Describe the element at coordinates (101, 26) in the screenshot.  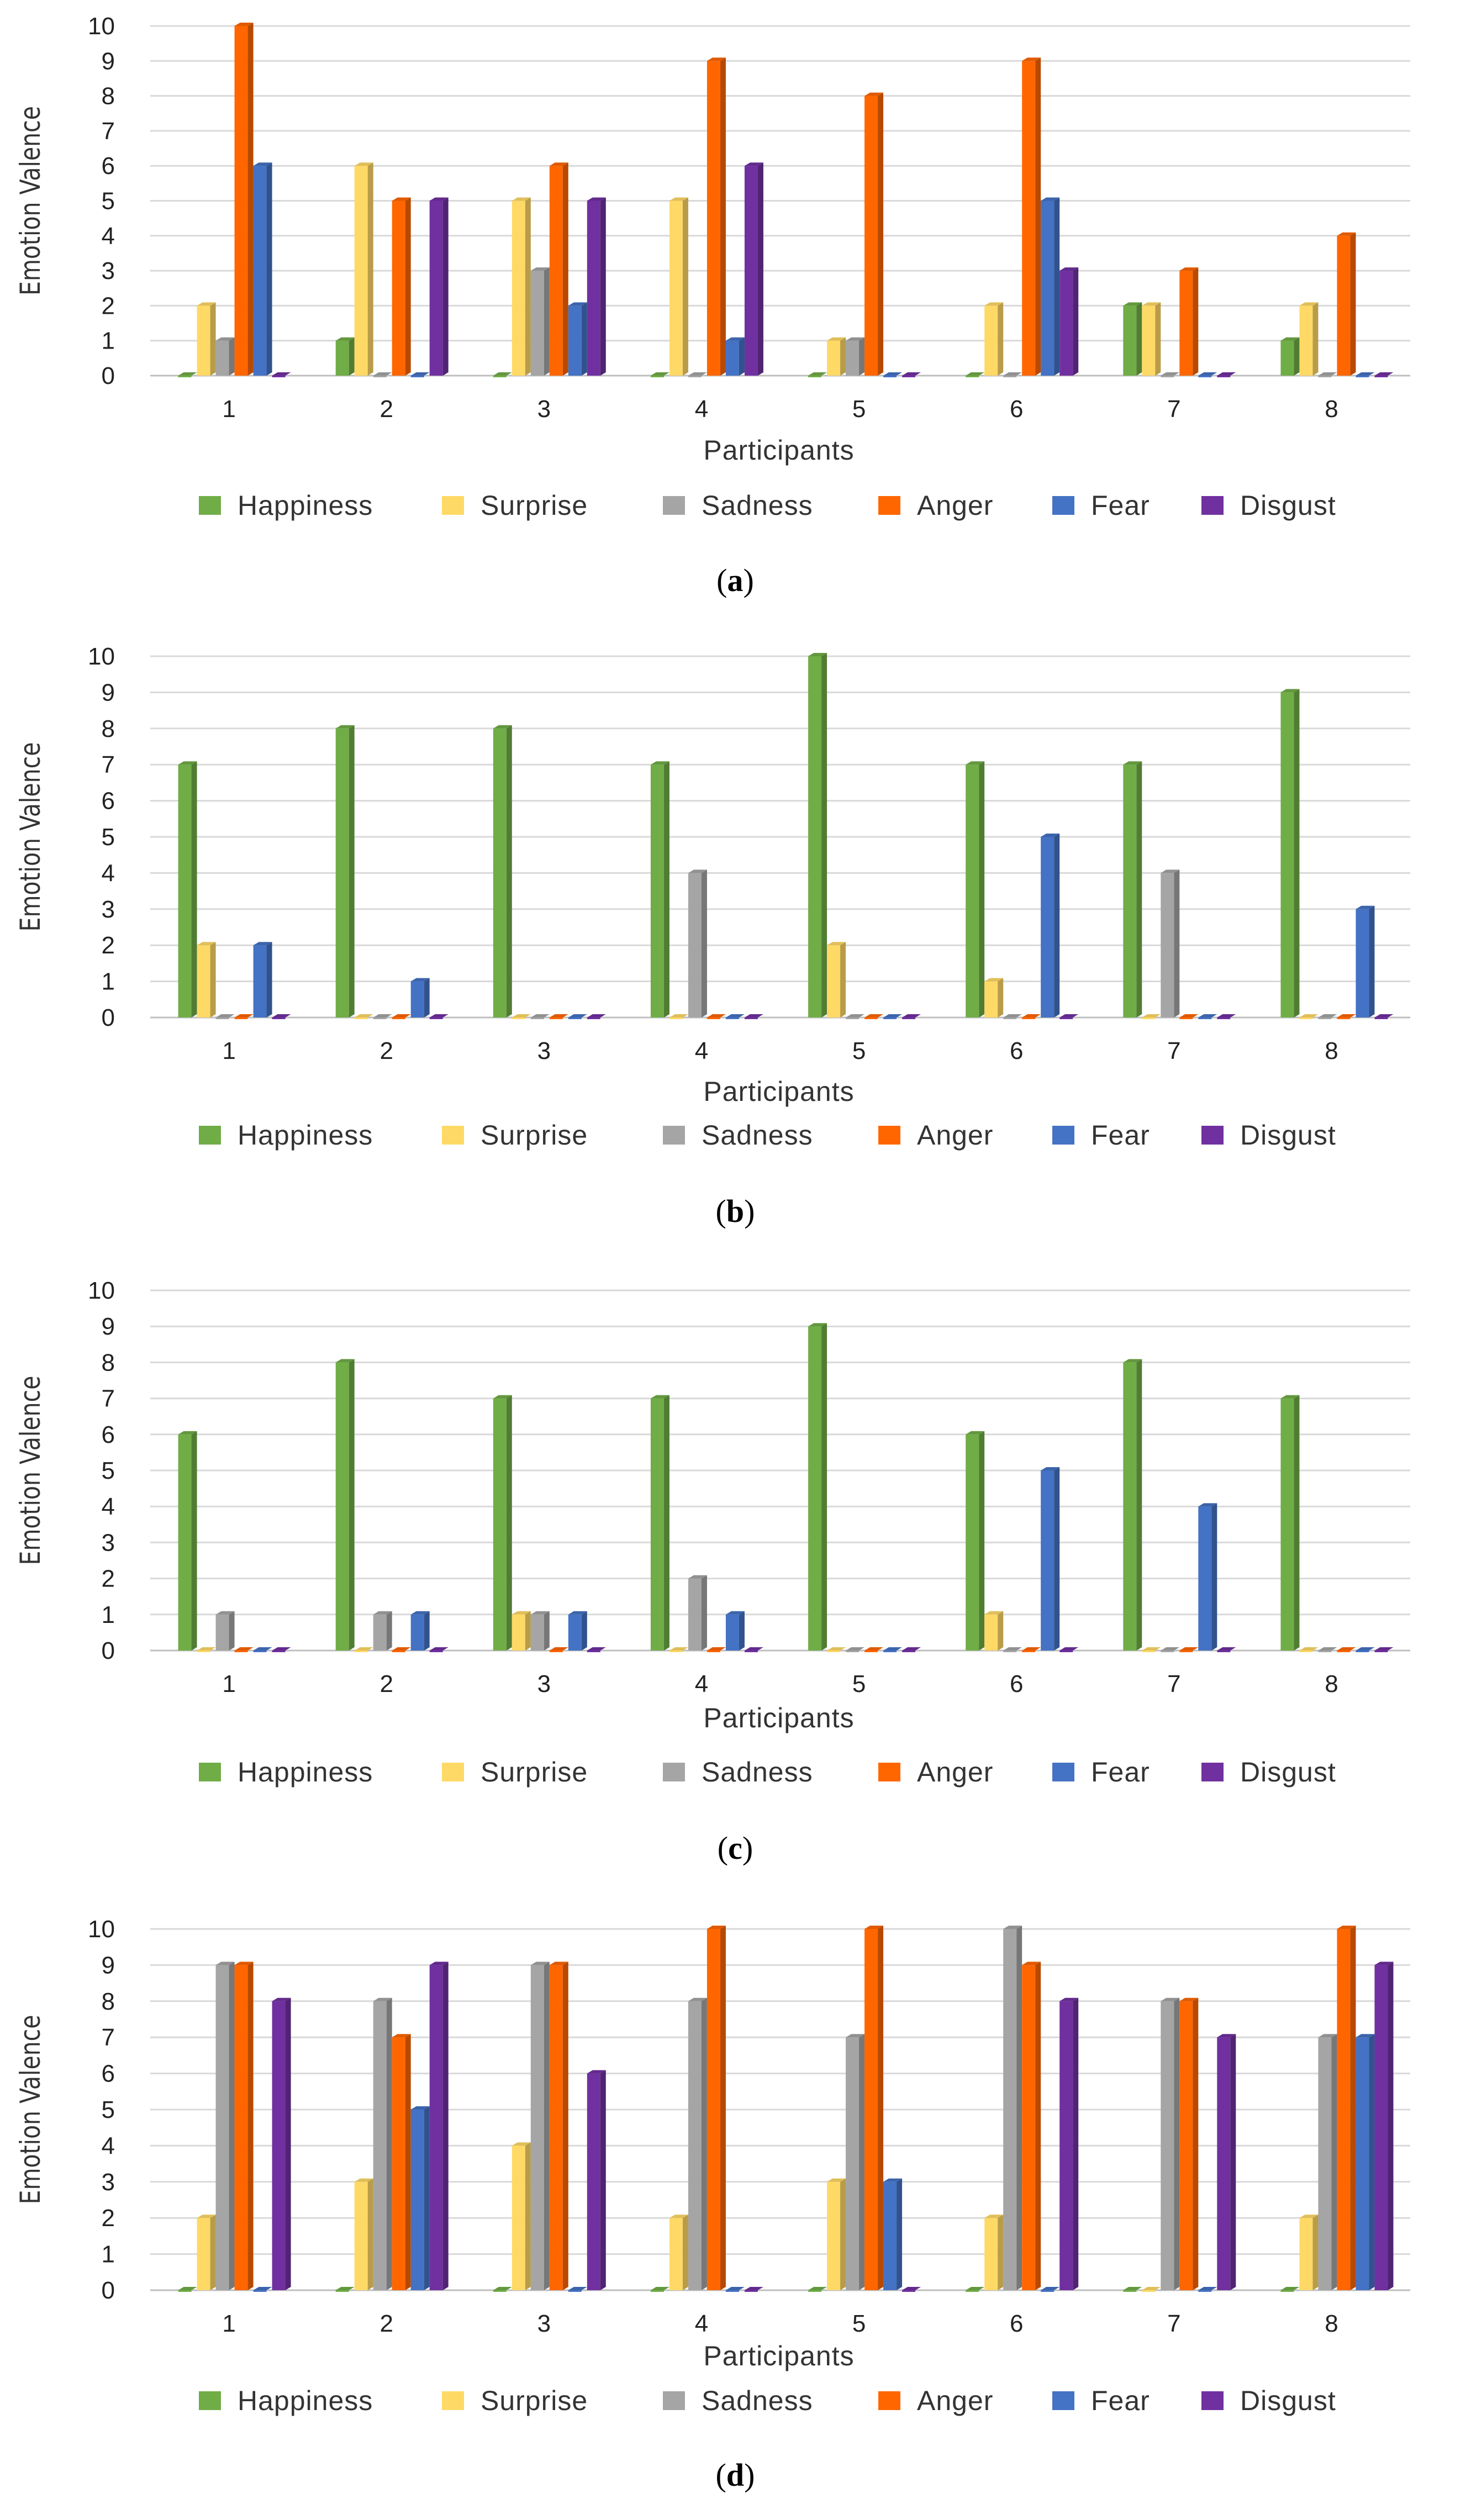
I see `y-tick-label: 10` at that location.